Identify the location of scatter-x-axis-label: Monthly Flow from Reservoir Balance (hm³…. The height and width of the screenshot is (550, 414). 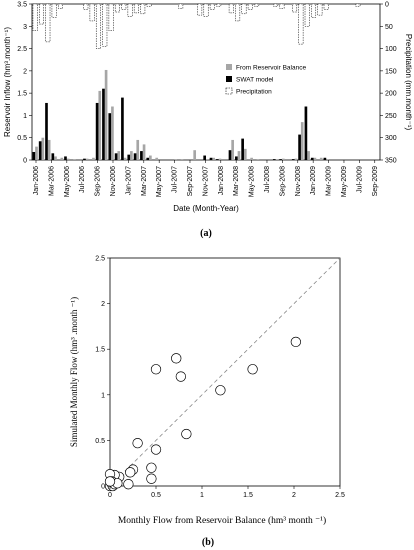
(222, 520).